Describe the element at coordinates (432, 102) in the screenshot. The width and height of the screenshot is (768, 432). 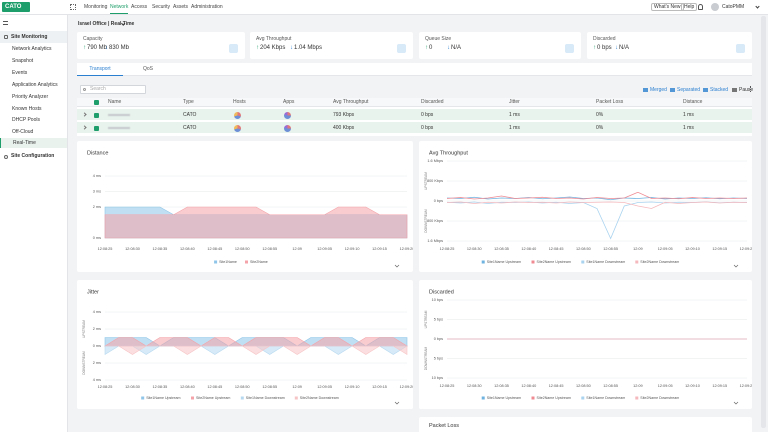
I see `column-header: Discarded` at that location.